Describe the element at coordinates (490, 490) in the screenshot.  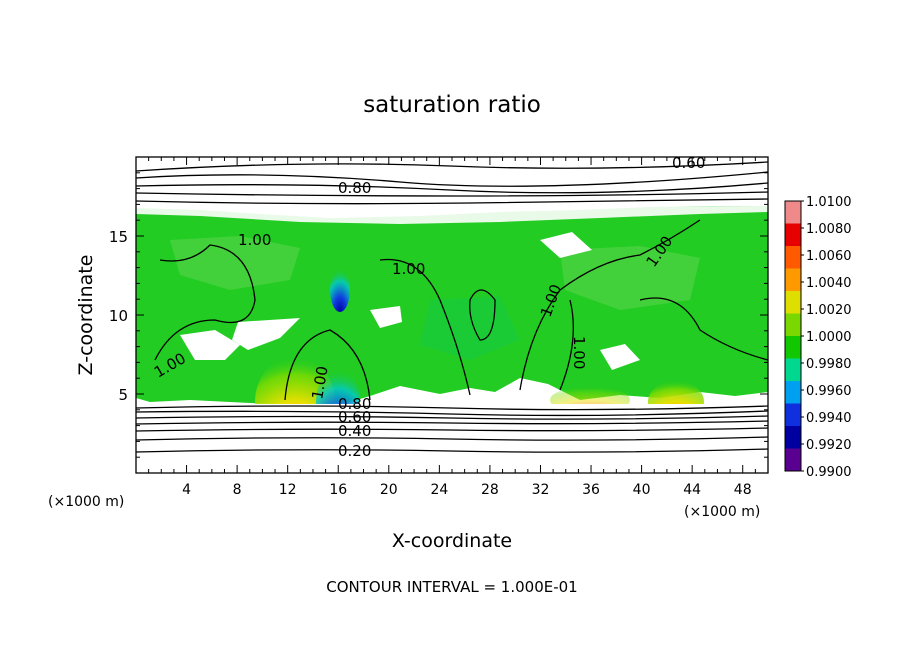
I see `x-tick-label: 28` at that location.